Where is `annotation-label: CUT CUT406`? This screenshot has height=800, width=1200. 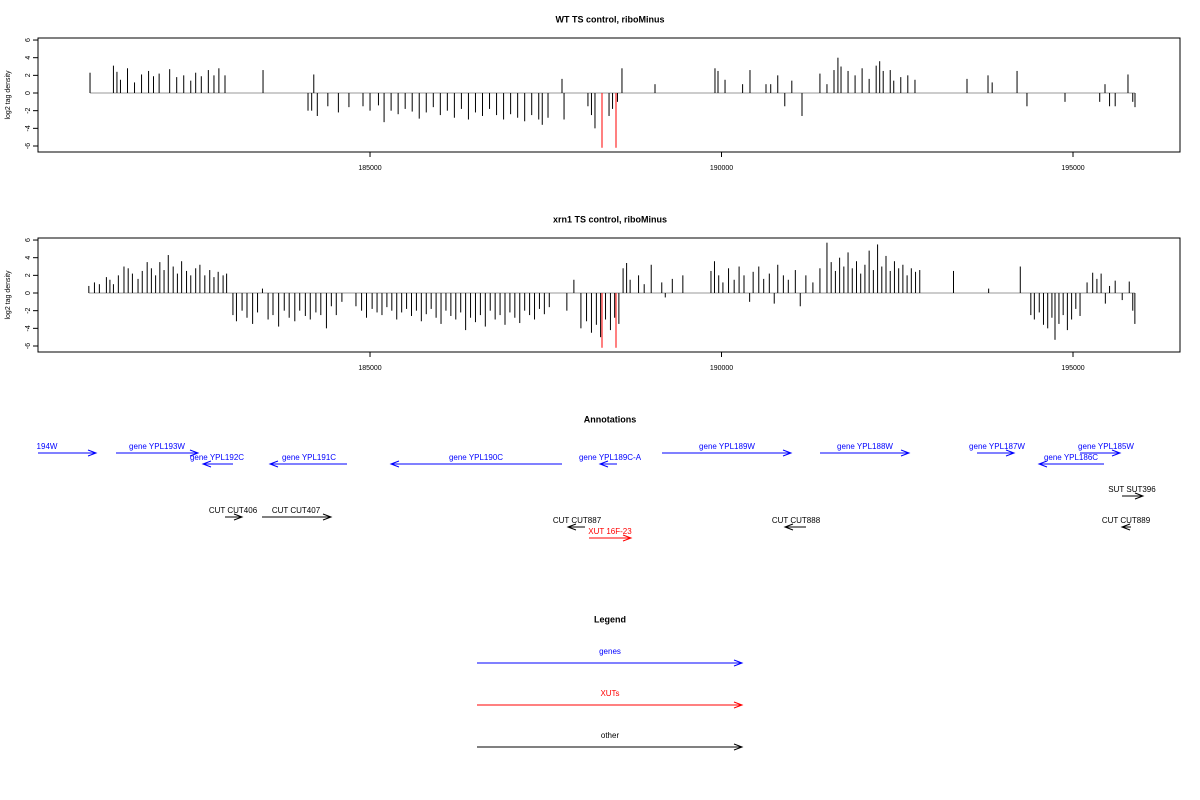 annotation-label: CUT CUT406 is located at coordinates (233, 510).